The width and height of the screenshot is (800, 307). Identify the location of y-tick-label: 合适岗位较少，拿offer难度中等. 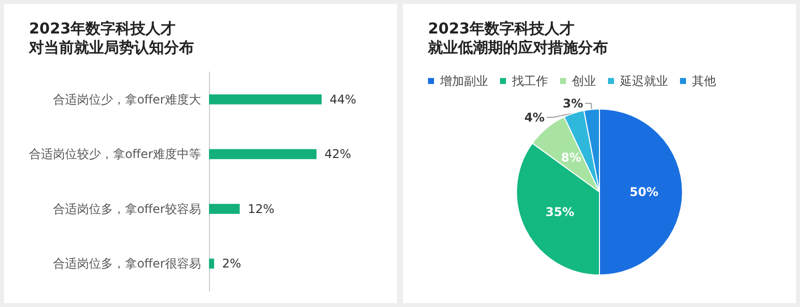
(115, 154).